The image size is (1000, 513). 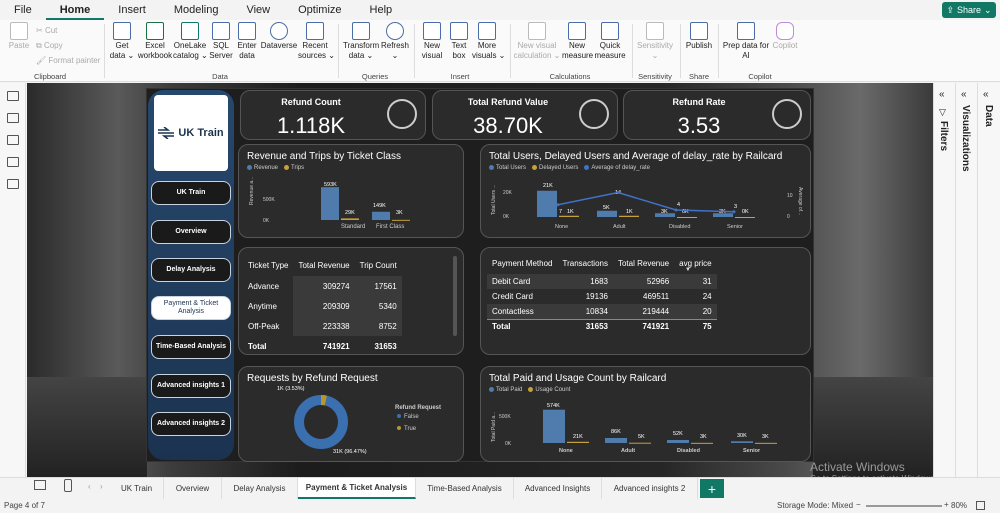 I want to click on model-view-icon, so click(x=12, y=140).